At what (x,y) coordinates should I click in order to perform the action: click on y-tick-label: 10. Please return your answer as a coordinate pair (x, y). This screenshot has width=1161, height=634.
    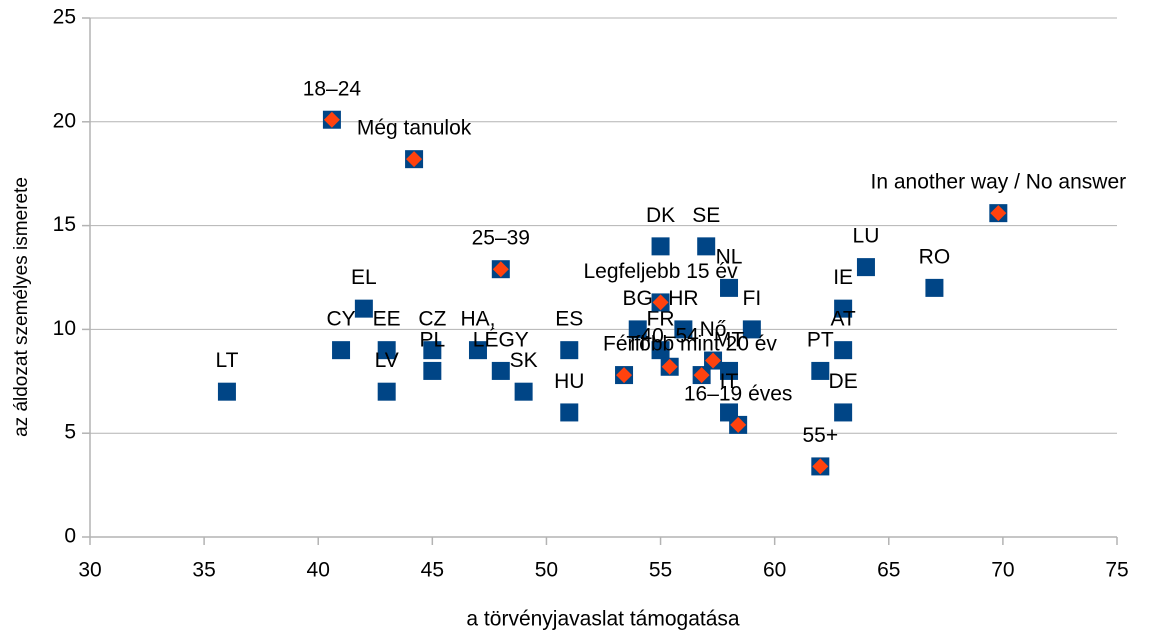
    Looking at the image, I should click on (64, 328).